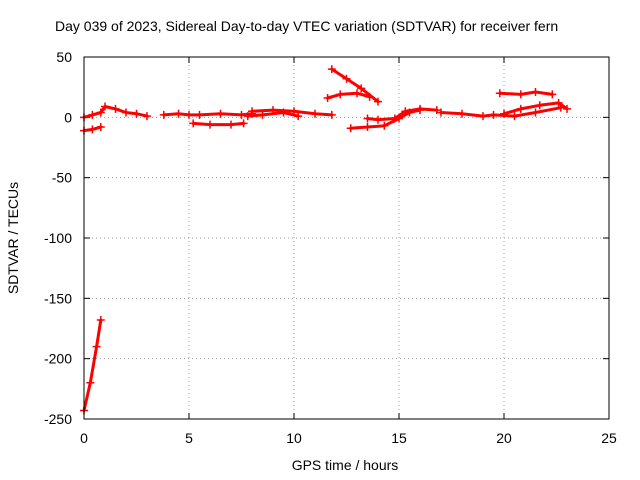 The height and width of the screenshot is (480, 640). What do you see at coordinates (68, 117) in the screenshot?
I see `y-tick-label: 0` at bounding box center [68, 117].